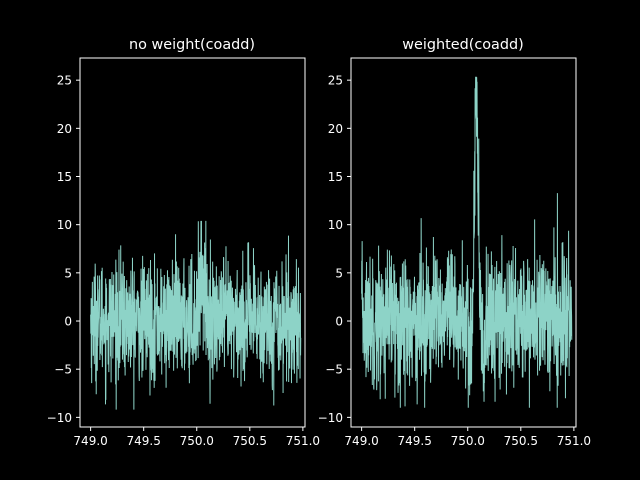 The image size is (640, 480). I want to click on chart-title-left: no weight(coadd), so click(192, 45).